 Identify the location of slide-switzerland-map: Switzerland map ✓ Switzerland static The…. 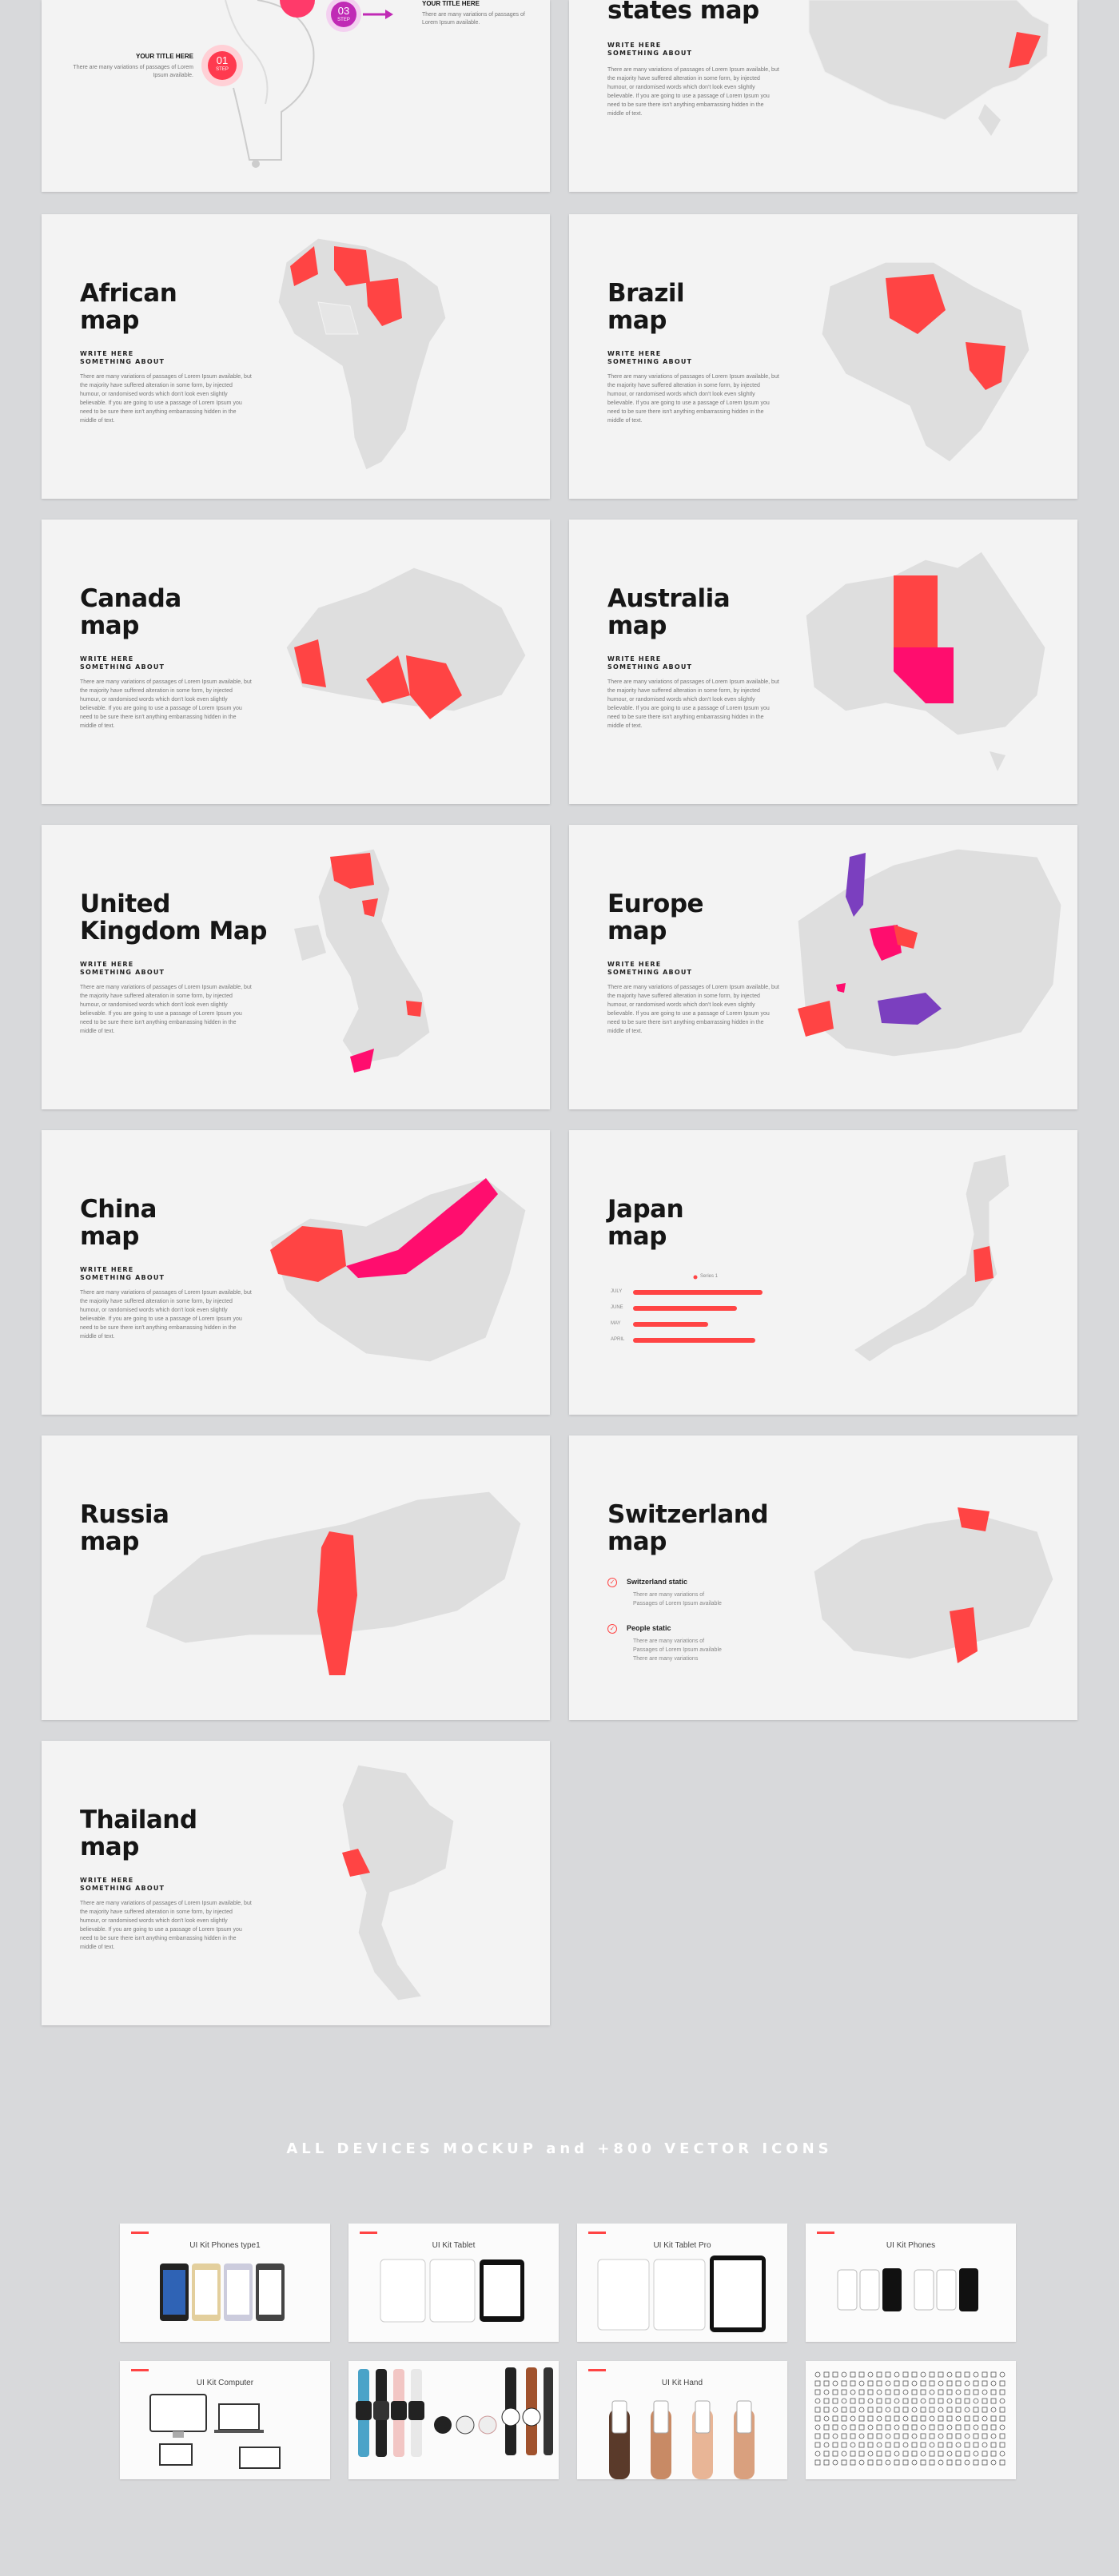
(823, 1577).